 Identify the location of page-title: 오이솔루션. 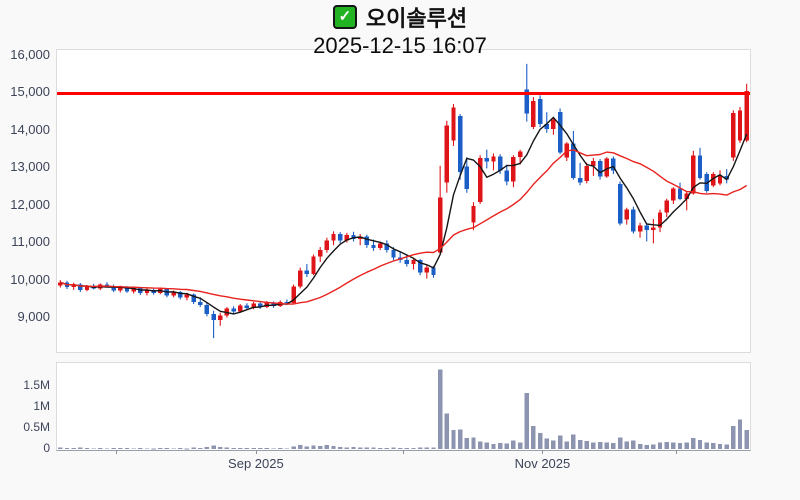
(416, 18).